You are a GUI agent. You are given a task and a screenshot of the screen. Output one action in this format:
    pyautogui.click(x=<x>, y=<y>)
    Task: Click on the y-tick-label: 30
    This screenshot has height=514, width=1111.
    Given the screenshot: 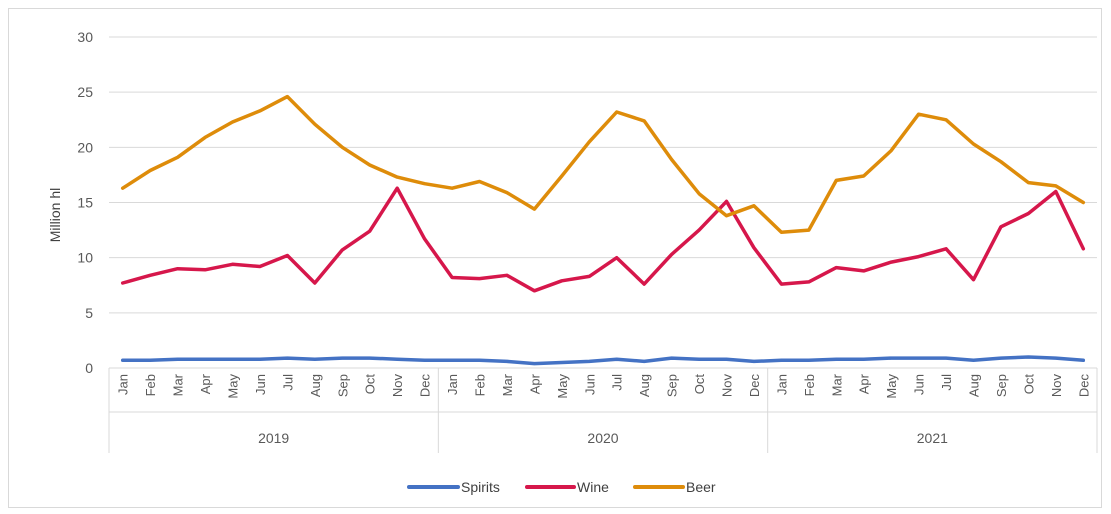 What is the action you would take?
    pyautogui.click(x=85, y=37)
    